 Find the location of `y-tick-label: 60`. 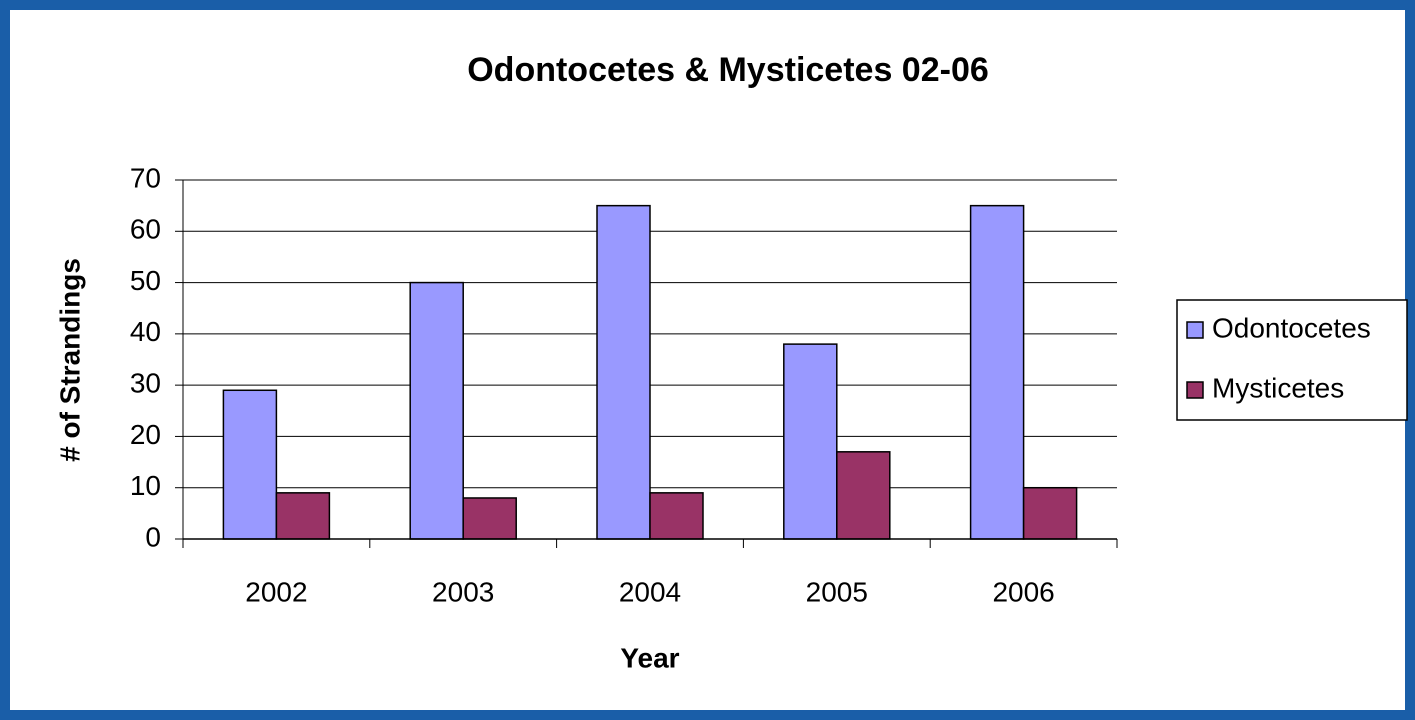

y-tick-label: 60 is located at coordinates (145, 229).